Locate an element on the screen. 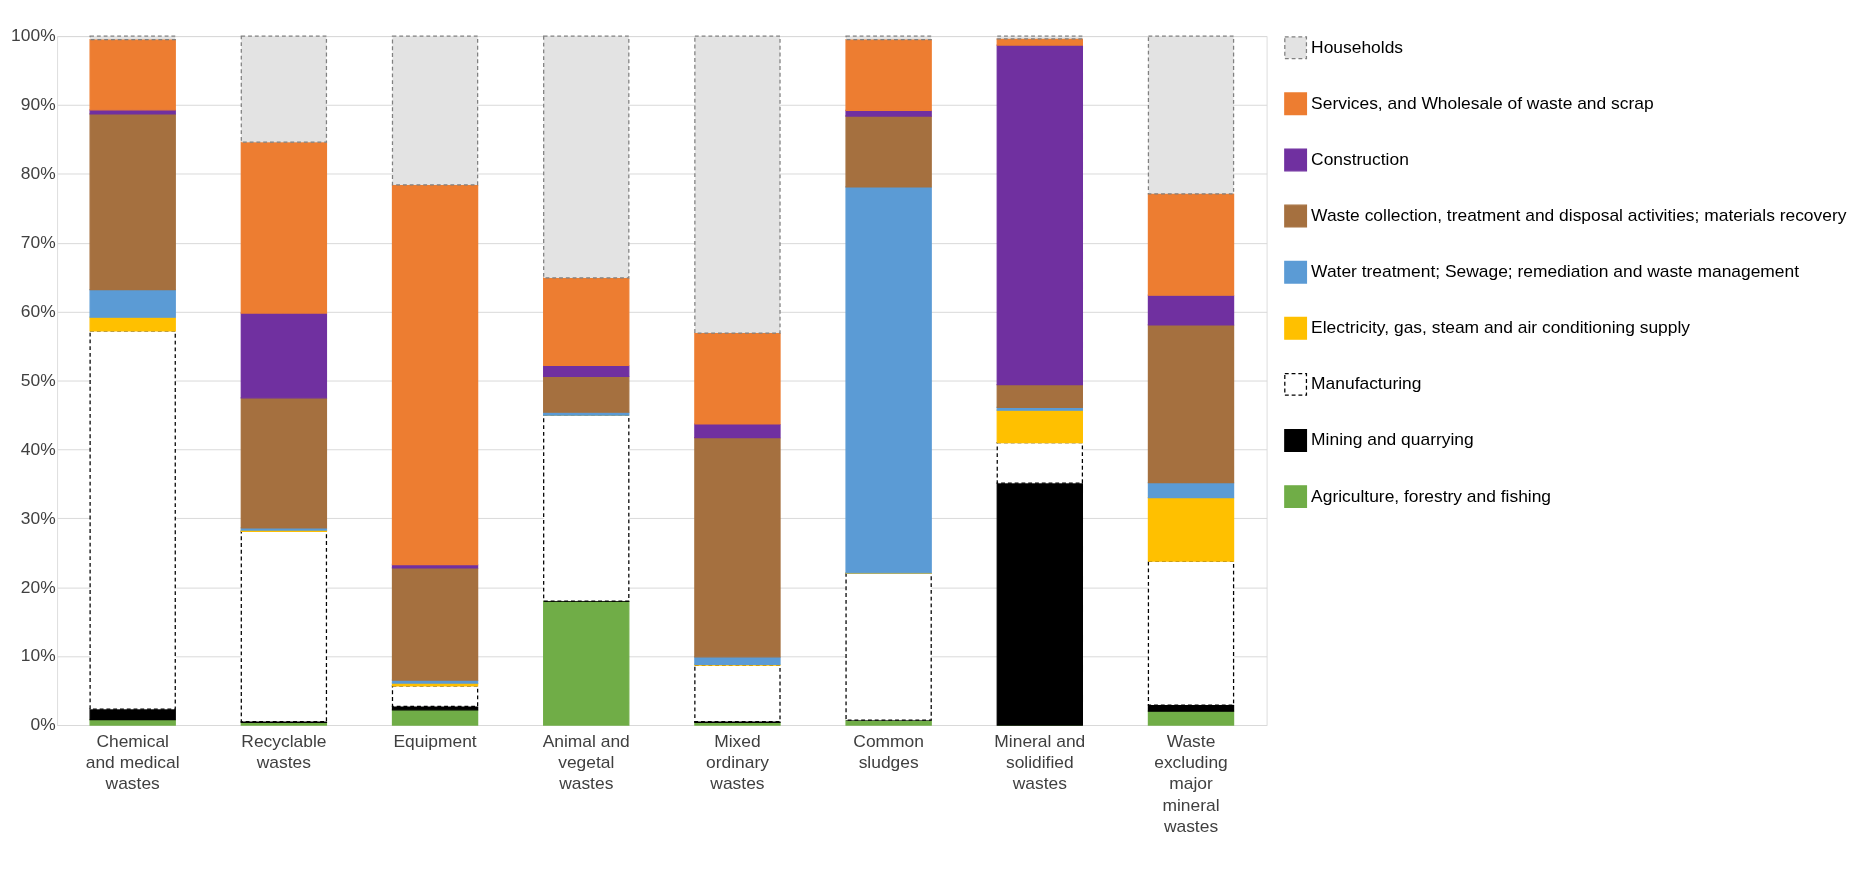  y-tick-label: 20% is located at coordinates (38, 586).